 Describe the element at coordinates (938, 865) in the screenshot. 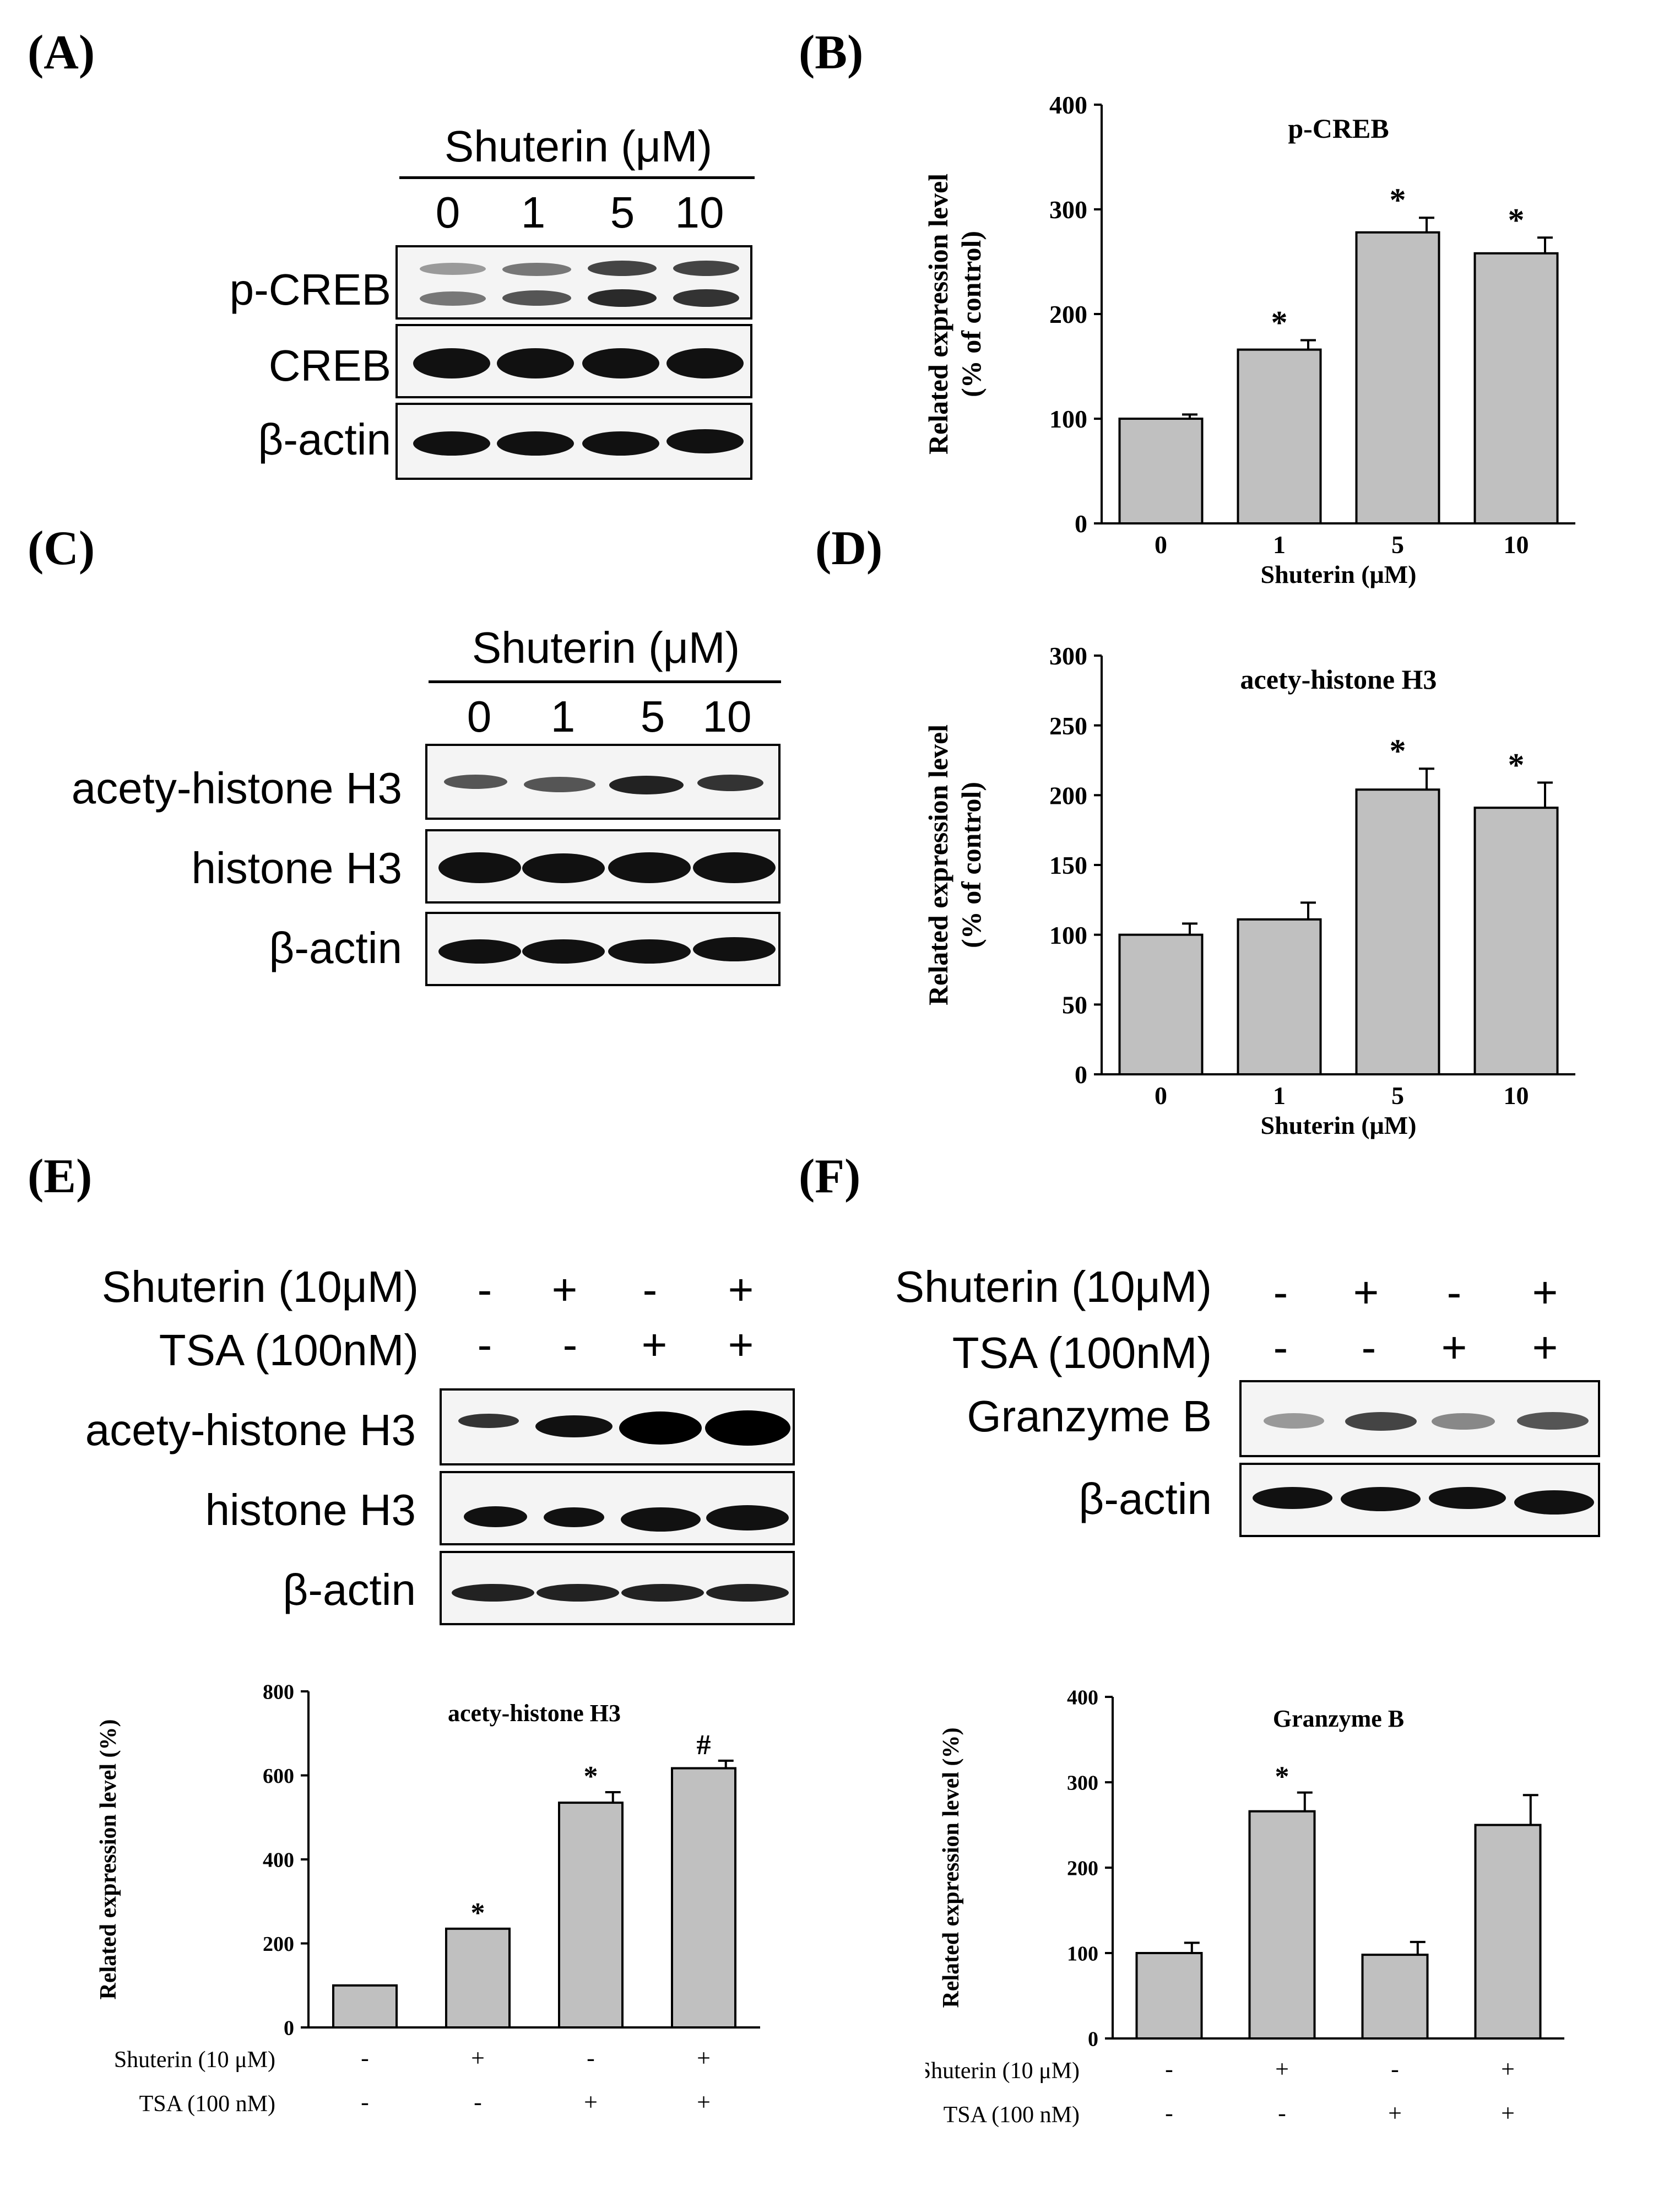

I see `y-axis-label: Related expression level` at that location.